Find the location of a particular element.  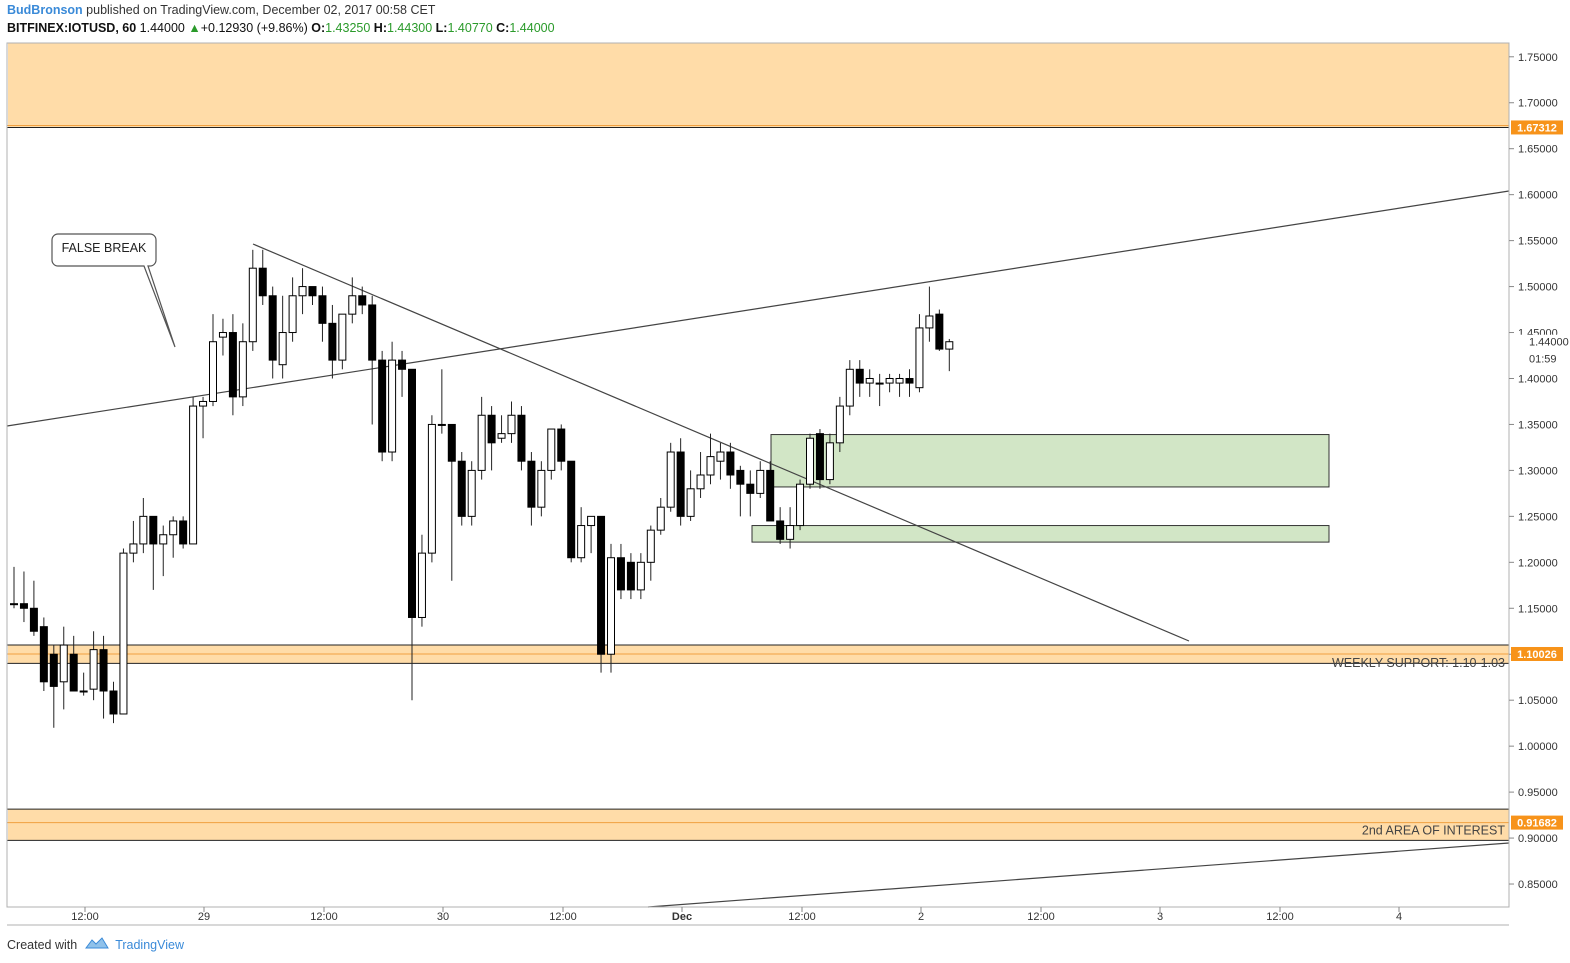

open-value: 1.43250 is located at coordinates (348, 28).